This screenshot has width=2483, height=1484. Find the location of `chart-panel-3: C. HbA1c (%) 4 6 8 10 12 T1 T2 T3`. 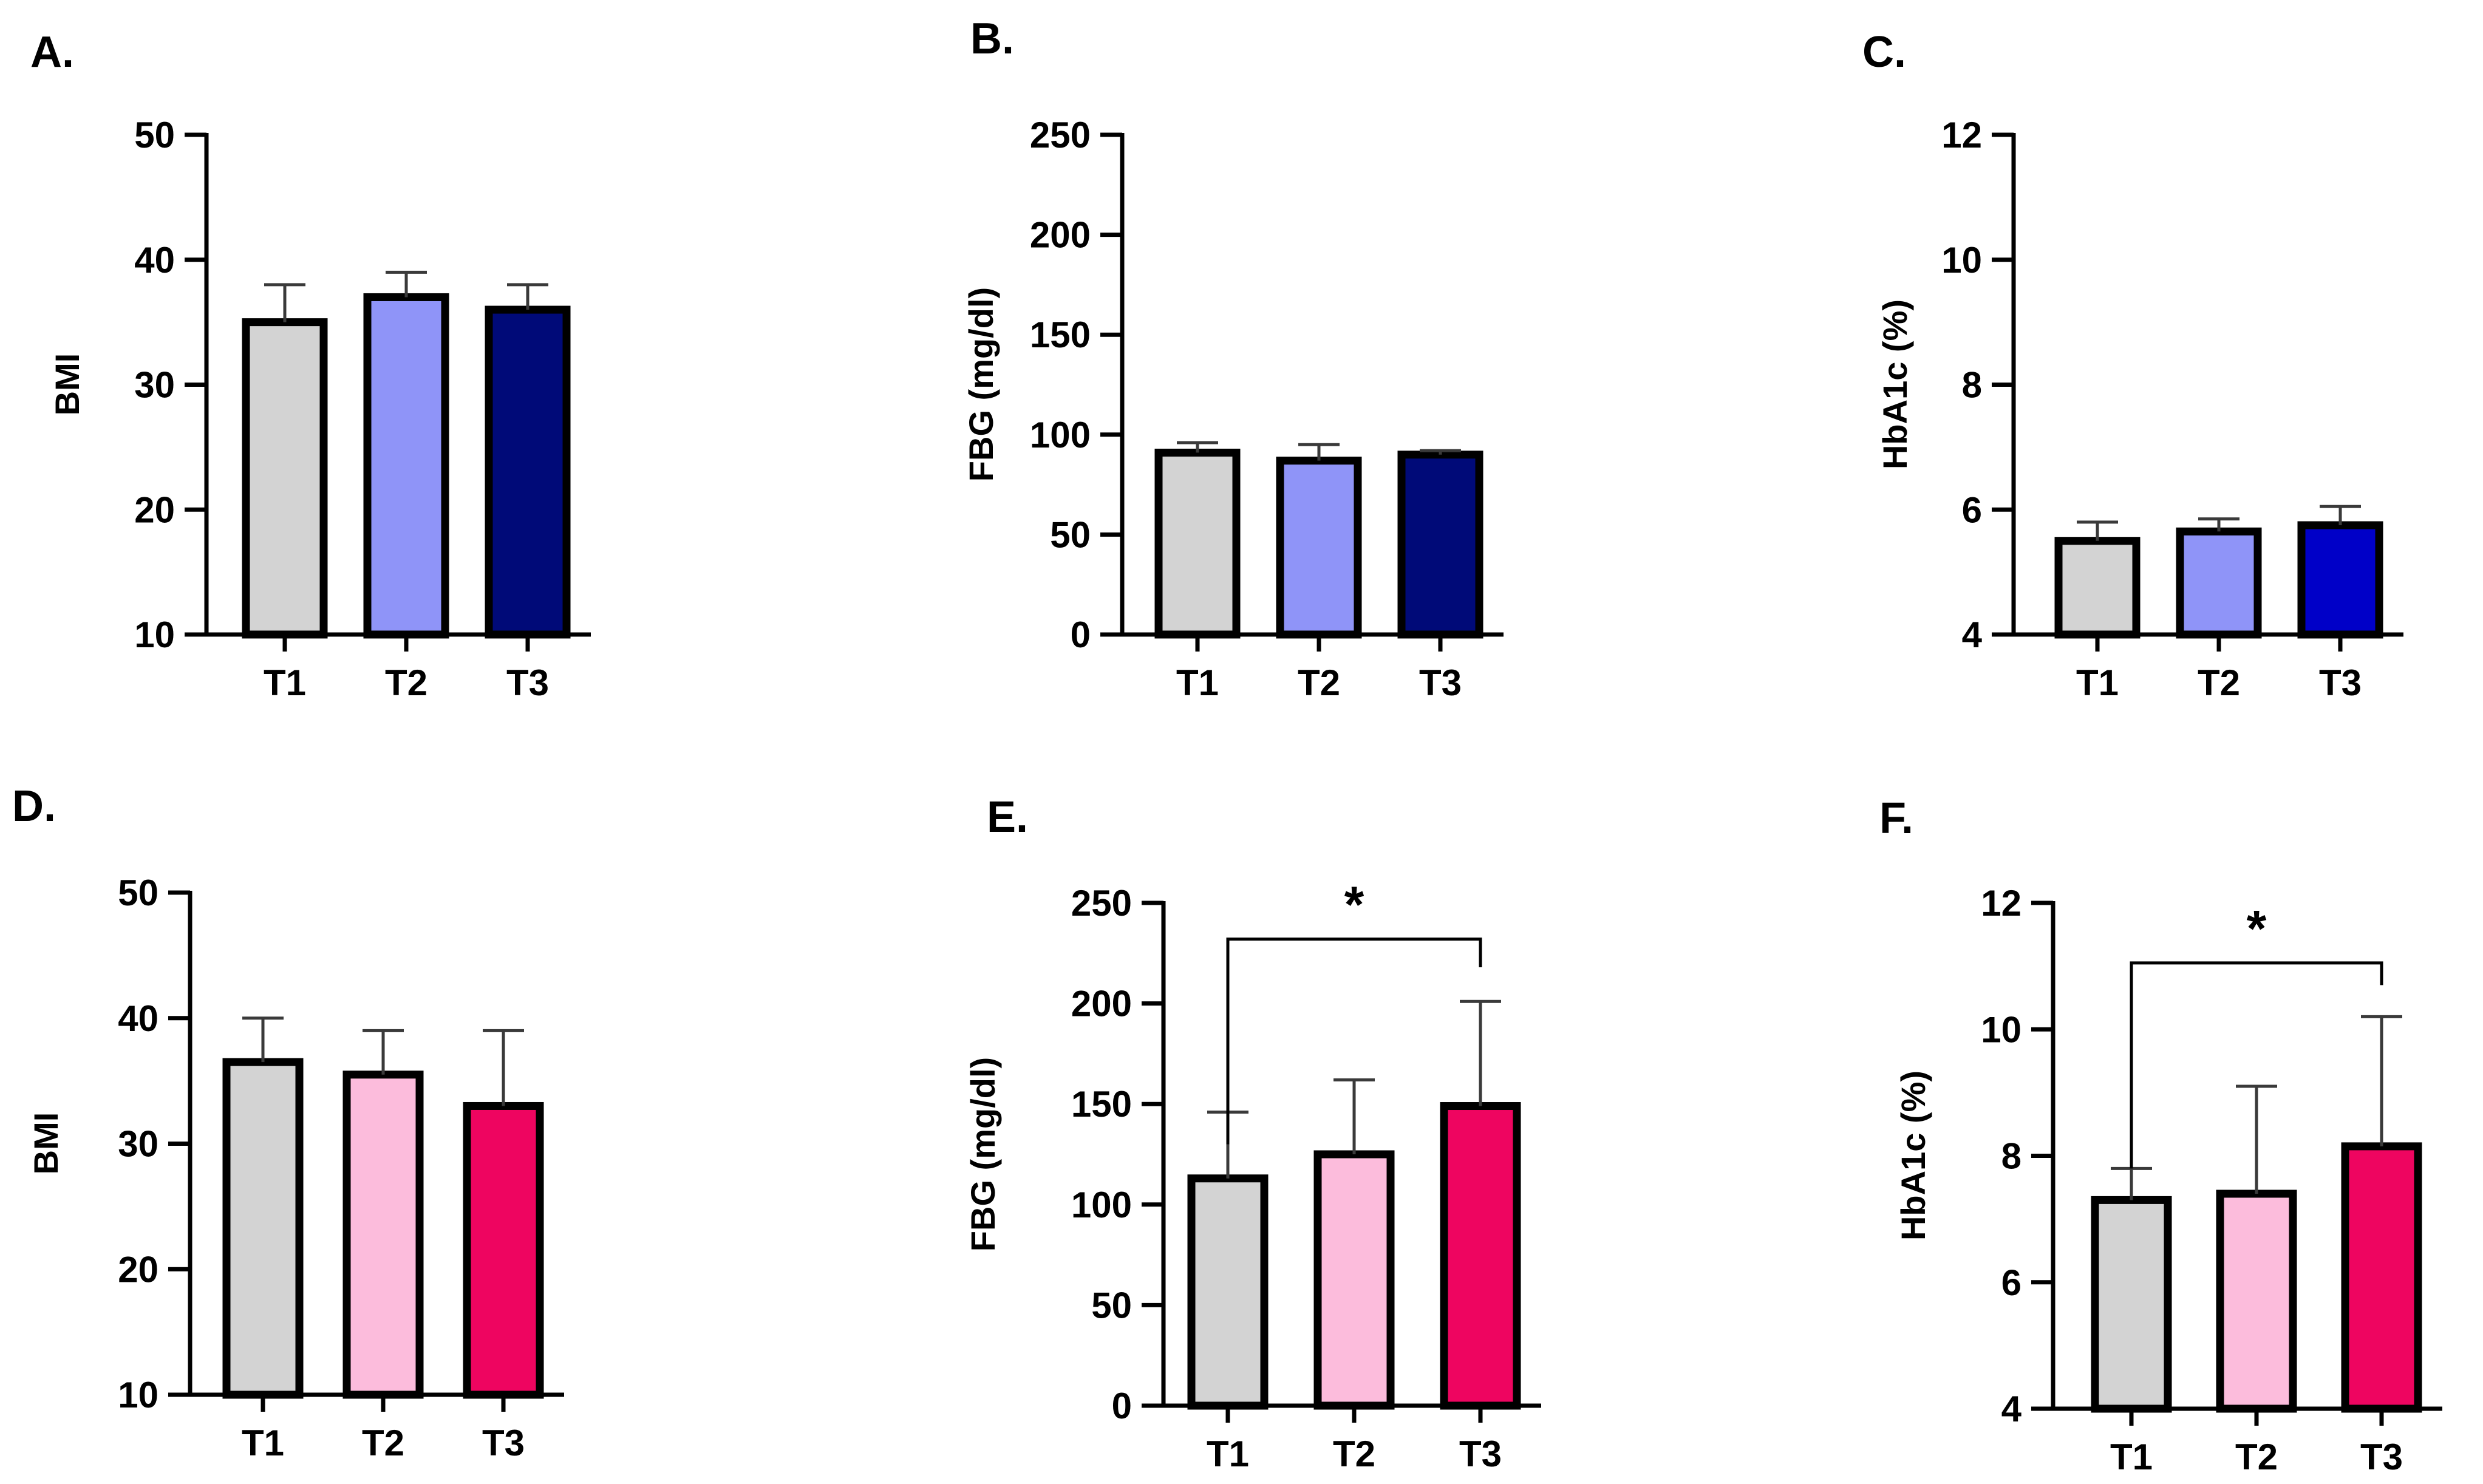

chart-panel-3: C. HbA1c (%) 4 6 8 10 12 T1 T2 T3 is located at coordinates (2132, 365).